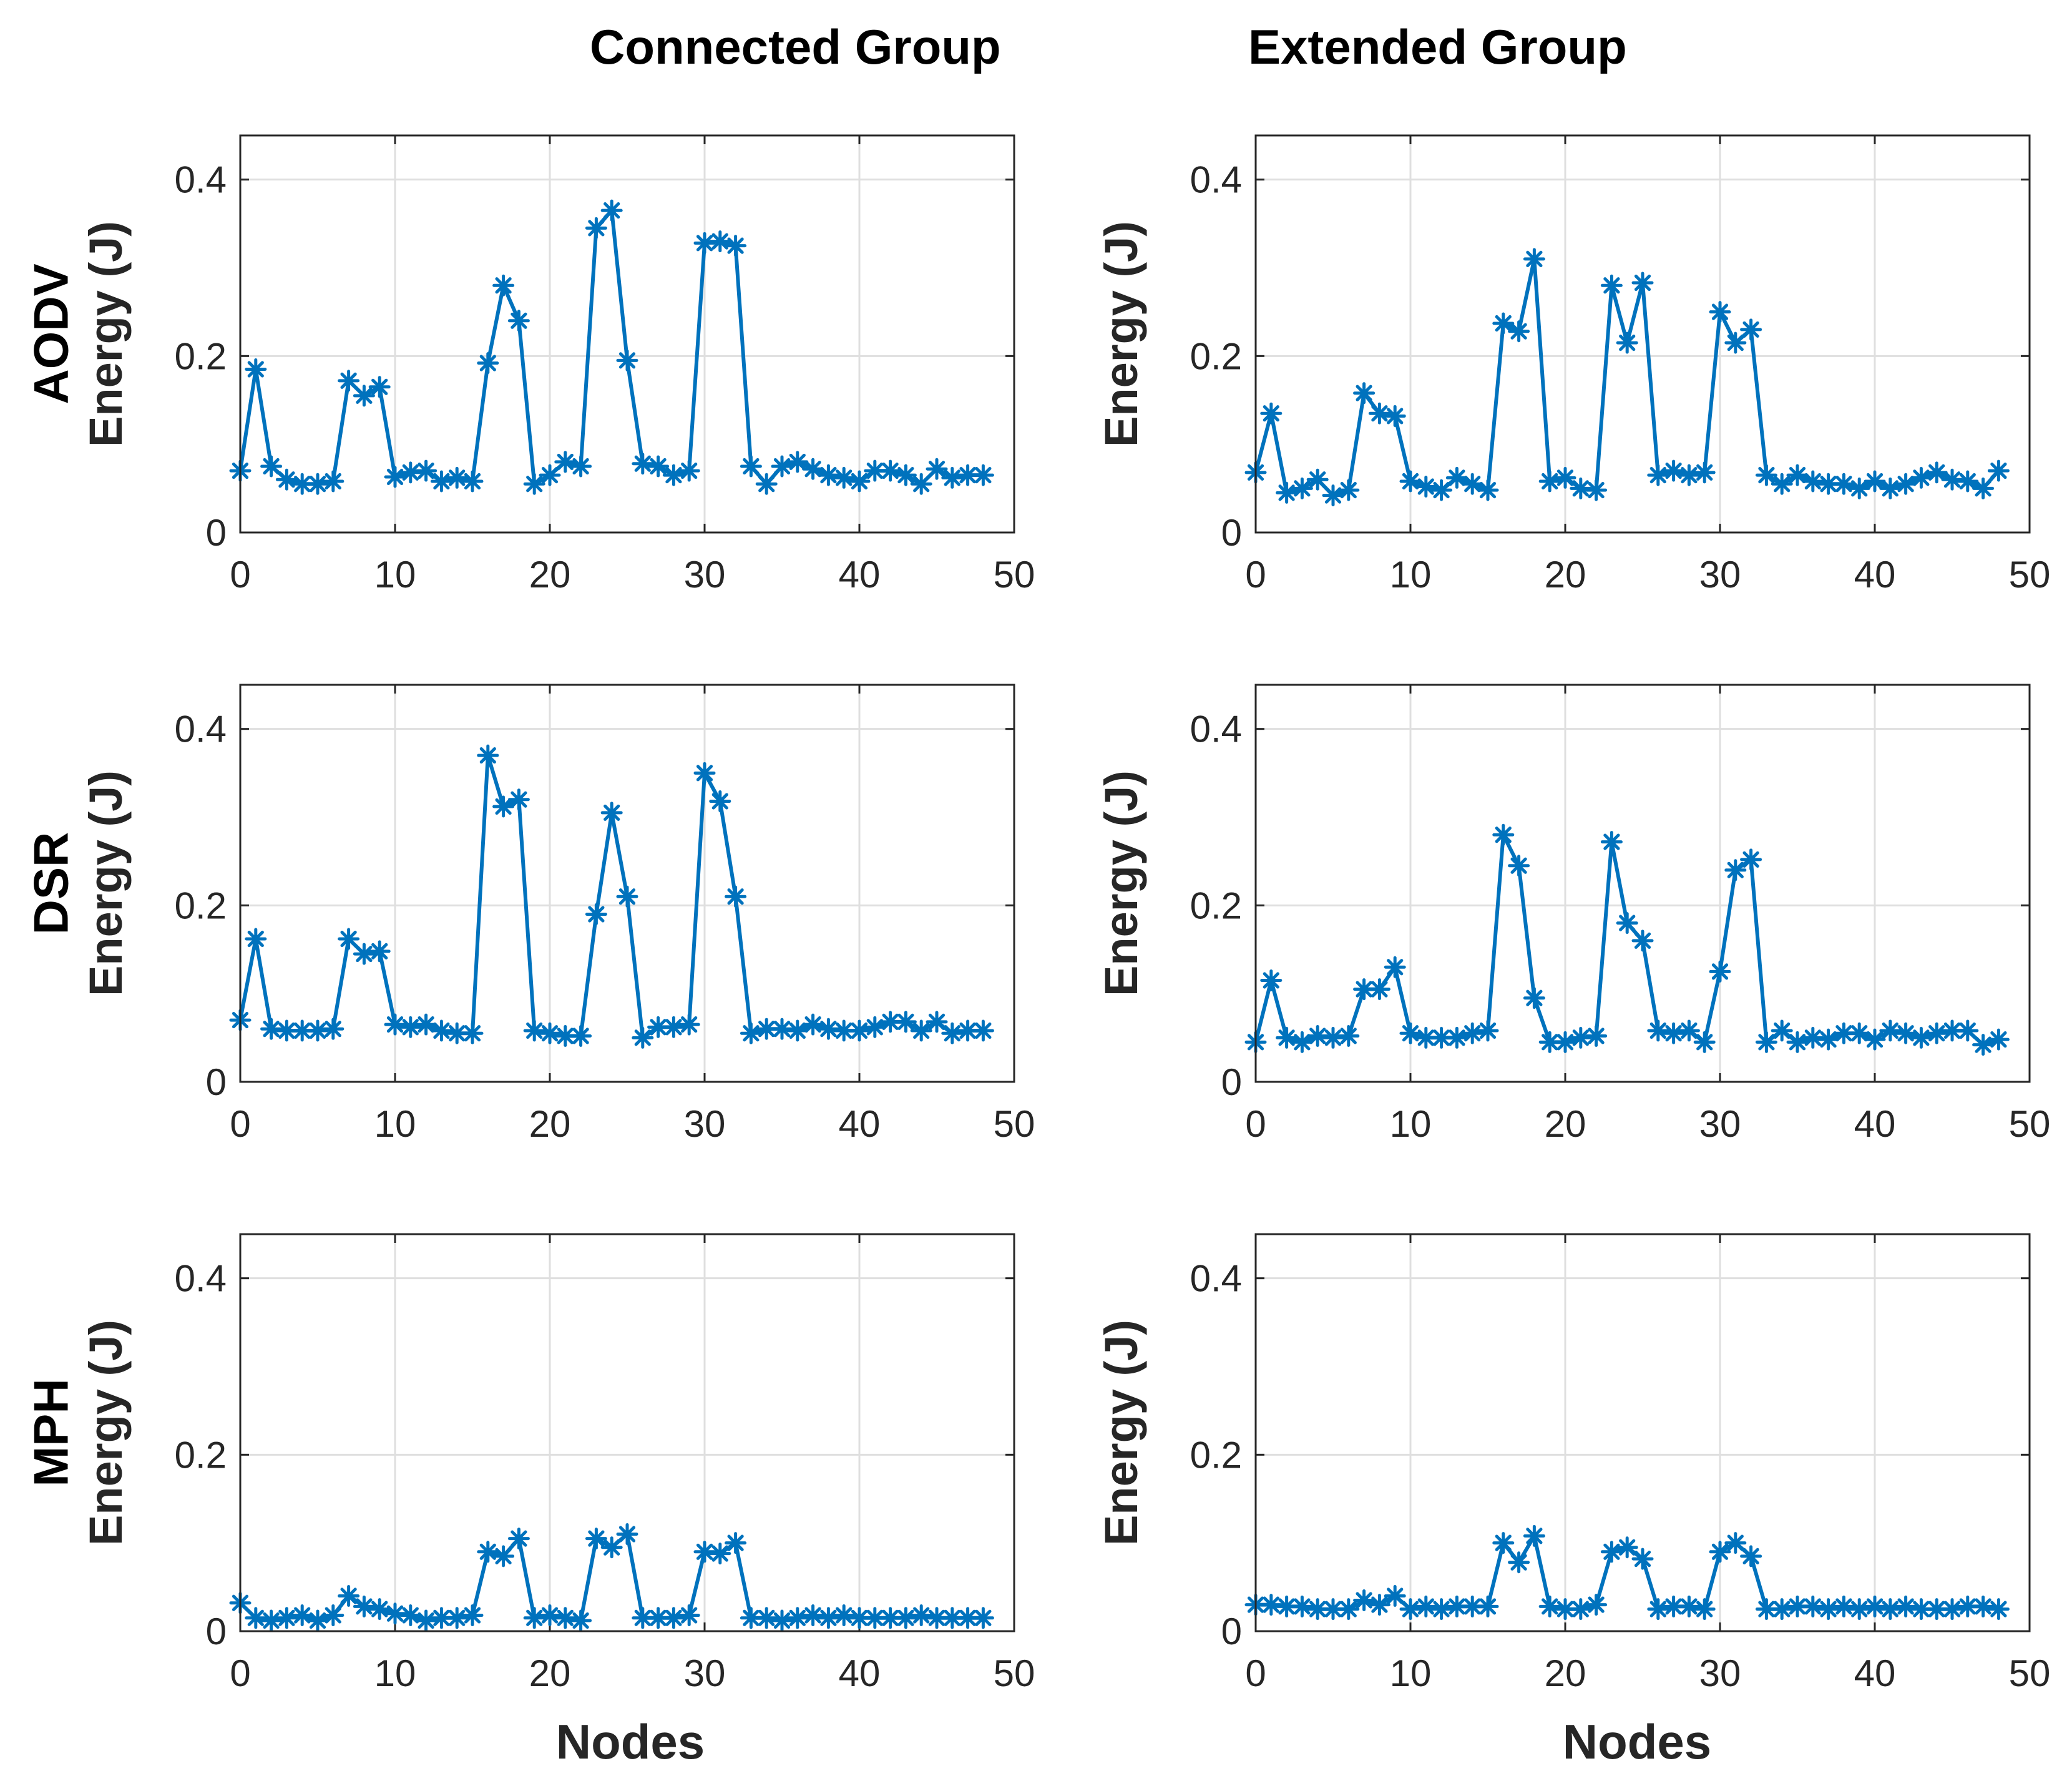  Describe the element at coordinates (557, 365) in the screenshot. I see `subplot-aodv-connected: 0 10 20 30 40 50 0 0.2 0.4 Energy (J)` at that location.